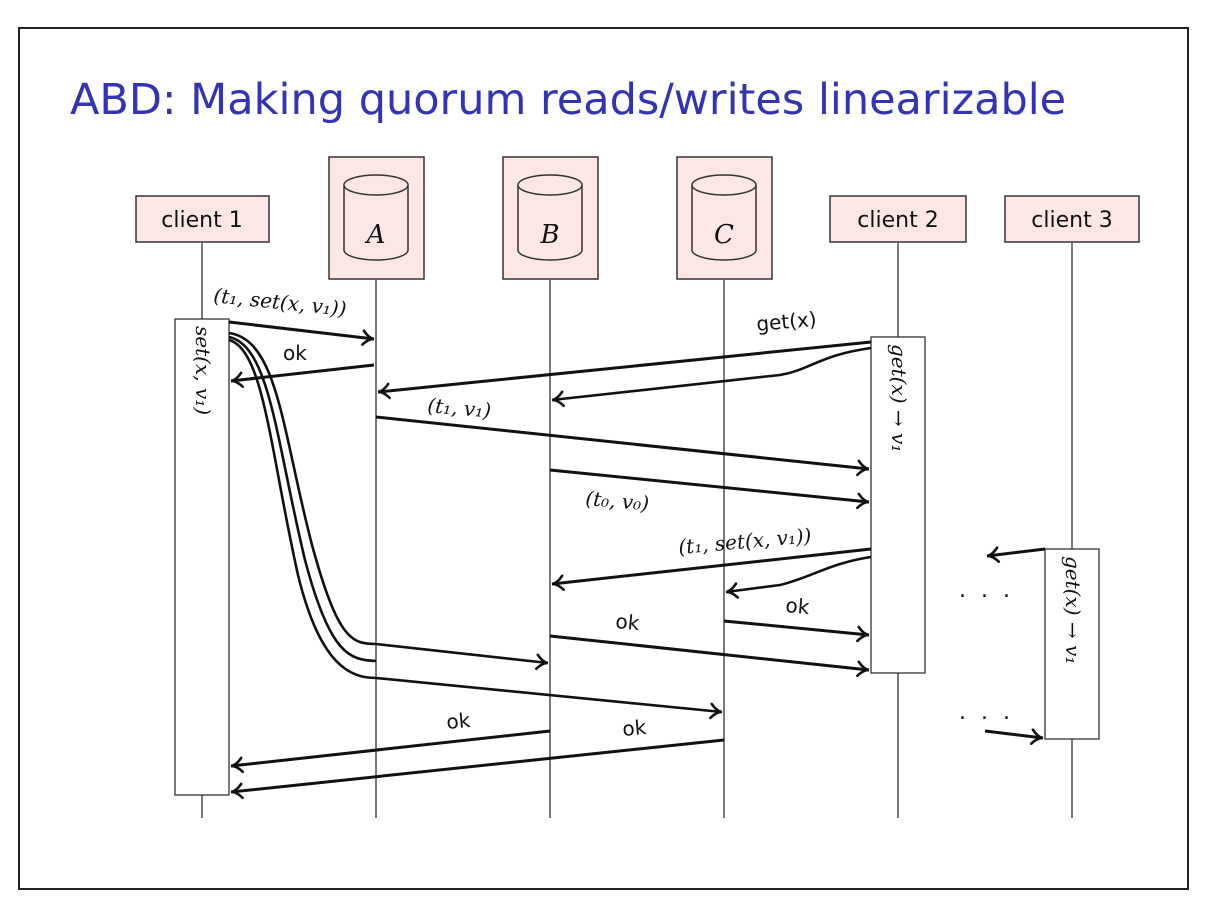 Image resolution: width=1216 pixels, height=908 pixels. I want to click on message-ok-b-to-client-1: ok, so click(390, 741).